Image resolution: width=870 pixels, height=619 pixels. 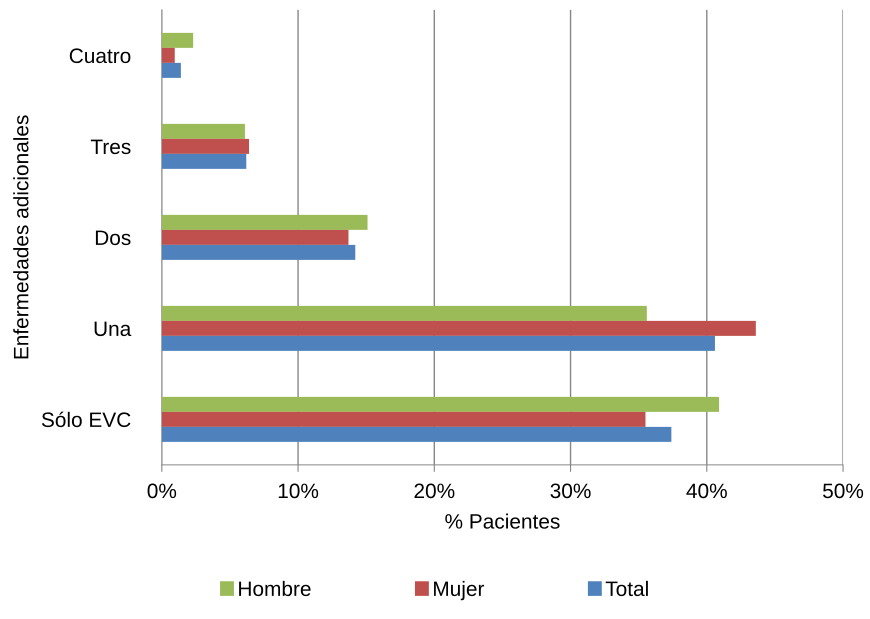 What do you see at coordinates (570, 490) in the screenshot?
I see `x-tick-label: 30%` at bounding box center [570, 490].